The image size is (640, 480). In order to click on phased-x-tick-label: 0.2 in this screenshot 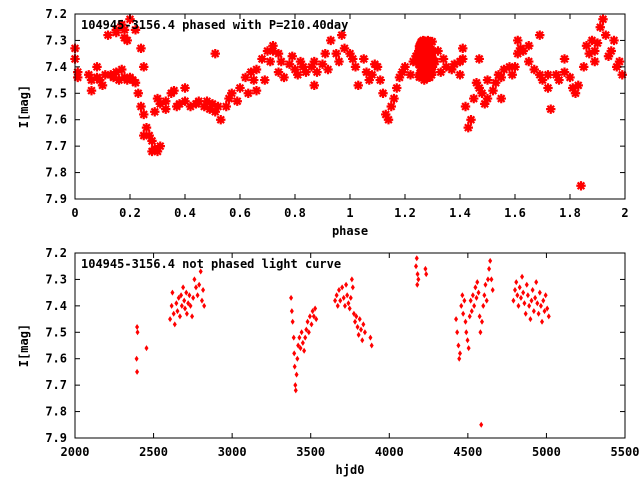, I will do `click(130, 213)`.